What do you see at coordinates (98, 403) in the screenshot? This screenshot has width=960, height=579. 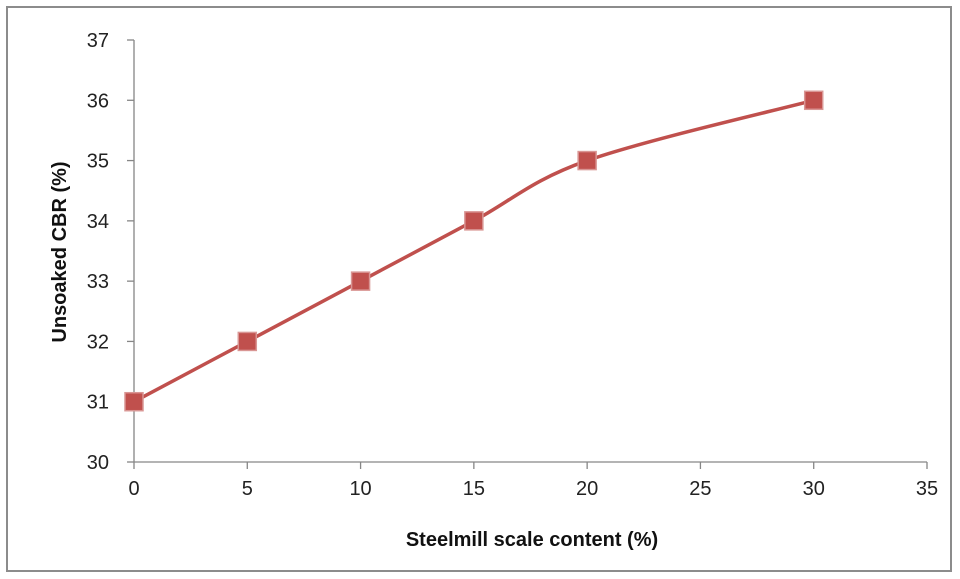 I see `y-tick-label: 31` at bounding box center [98, 403].